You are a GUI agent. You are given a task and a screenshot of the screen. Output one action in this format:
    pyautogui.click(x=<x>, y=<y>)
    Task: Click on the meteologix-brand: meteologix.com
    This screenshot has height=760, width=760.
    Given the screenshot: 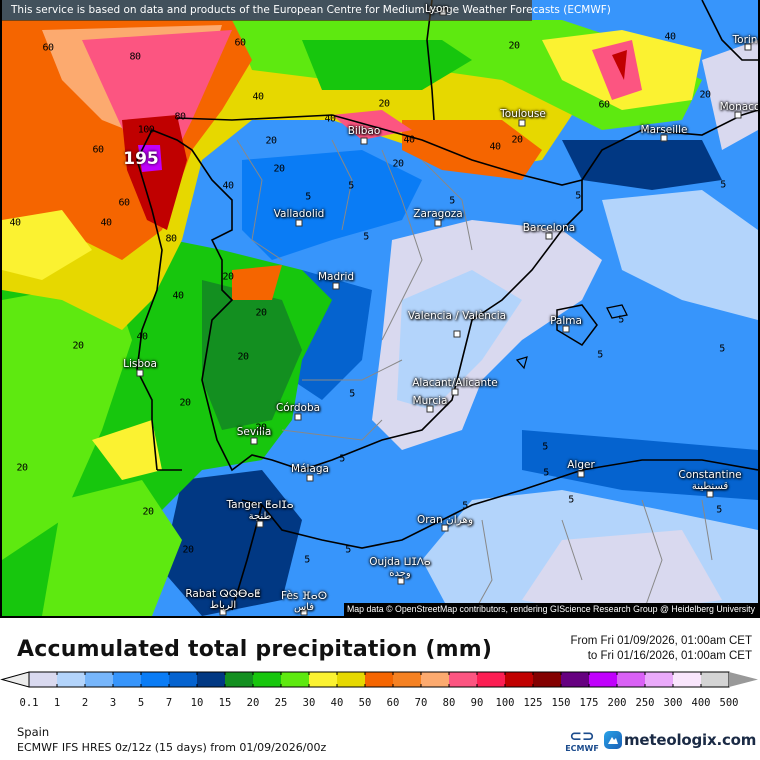 What is the action you would take?
    pyautogui.click(x=690, y=740)
    